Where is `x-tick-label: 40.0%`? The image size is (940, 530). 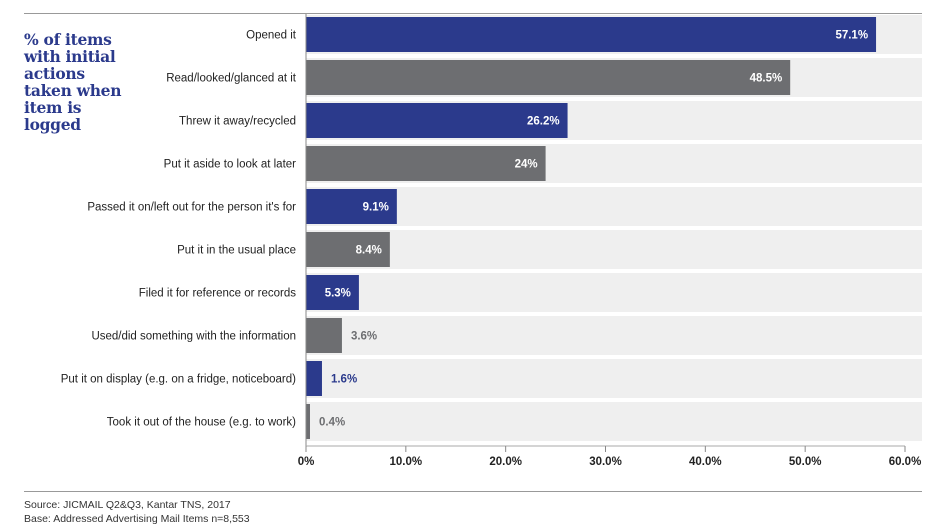 x-tick-label: 40.0% is located at coordinates (705, 462).